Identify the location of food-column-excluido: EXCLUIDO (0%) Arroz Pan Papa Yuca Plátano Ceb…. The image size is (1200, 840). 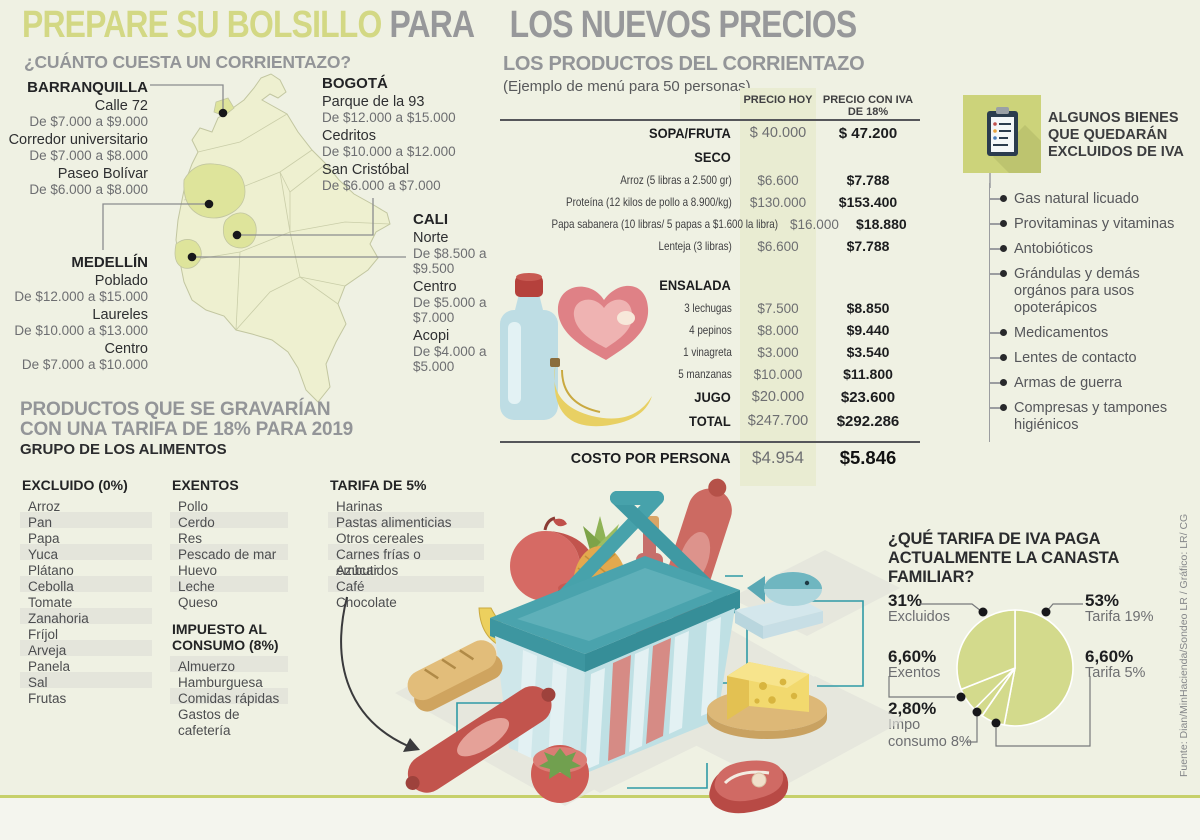
(86, 591).